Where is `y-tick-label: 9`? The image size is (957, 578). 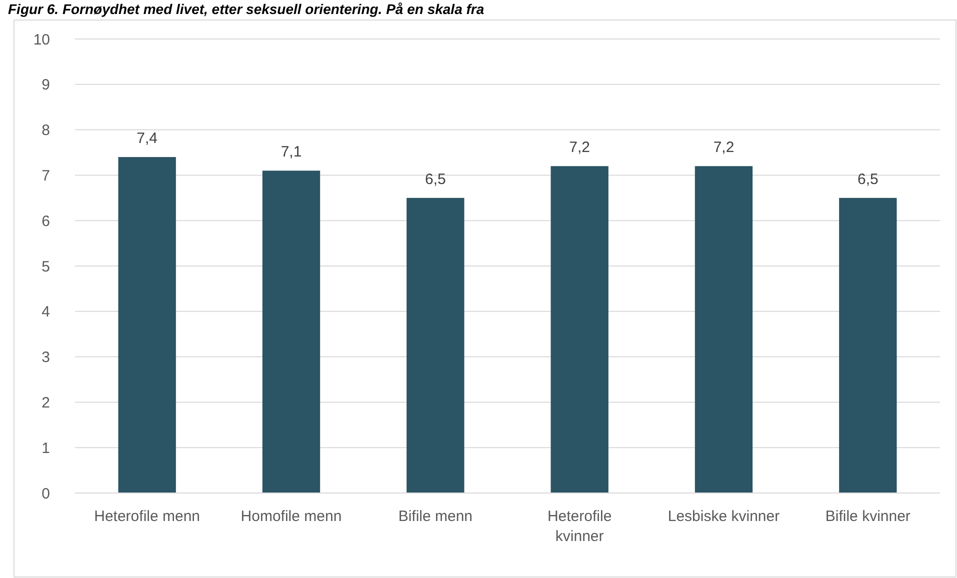 y-tick-label: 9 is located at coordinates (46, 85).